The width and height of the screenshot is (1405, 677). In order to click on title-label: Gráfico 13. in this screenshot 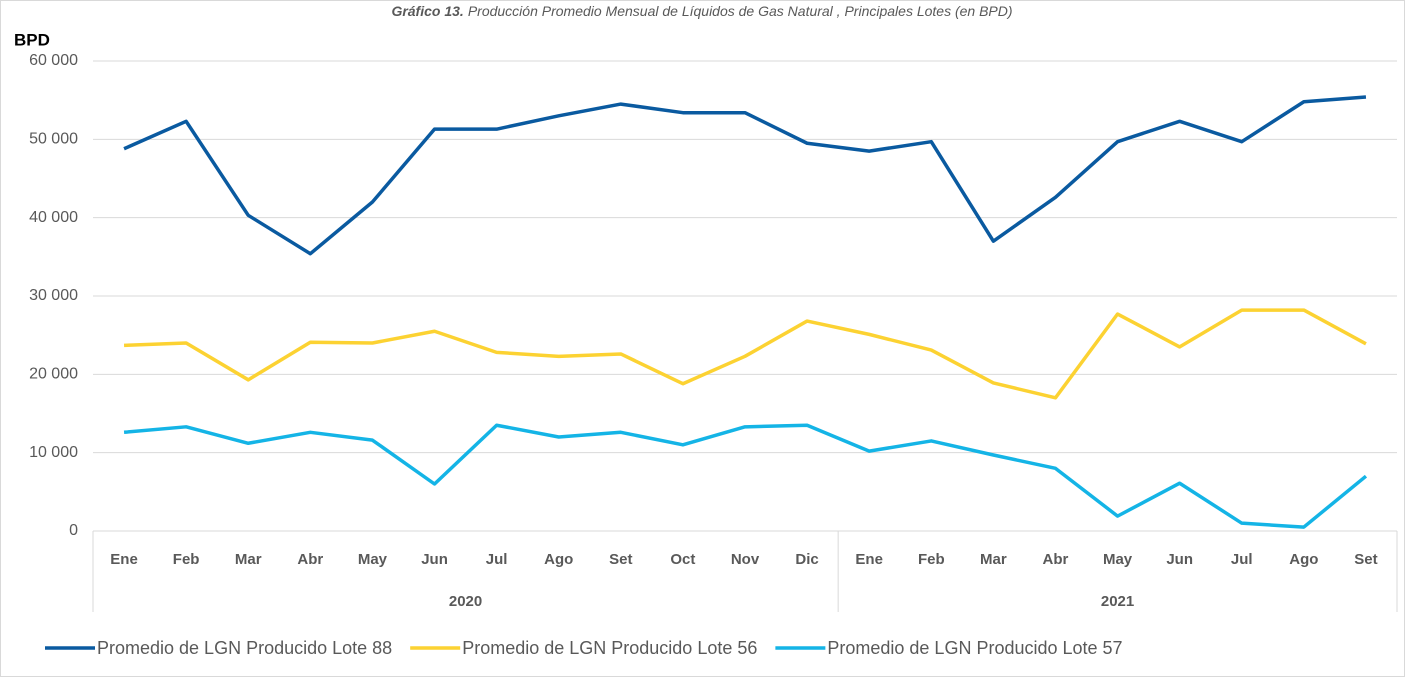, I will do `click(427, 11)`.